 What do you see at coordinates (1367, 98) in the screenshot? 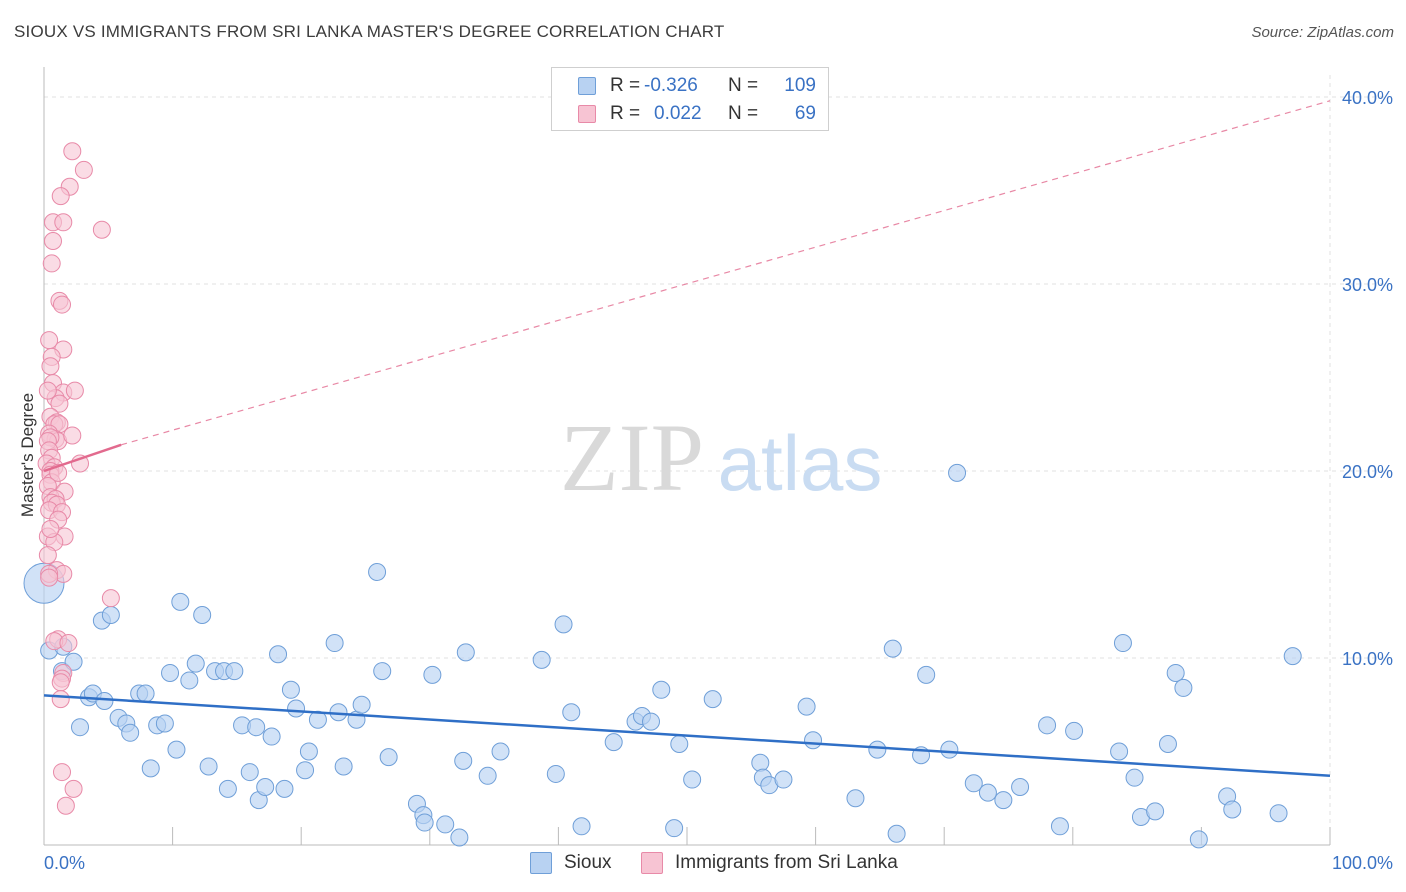
I see `y-tick-label: 40.0%` at bounding box center [1367, 98].